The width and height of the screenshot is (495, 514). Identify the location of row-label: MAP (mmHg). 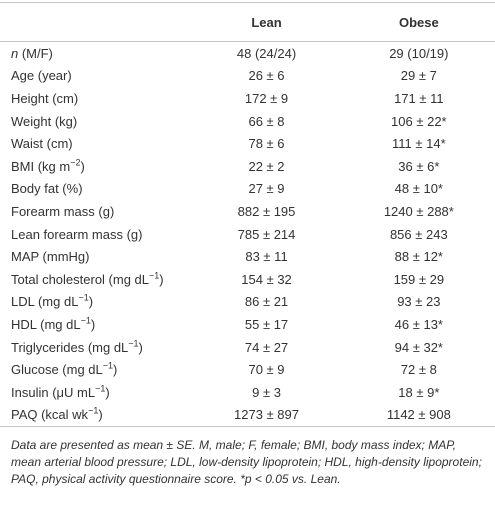
(95, 256).